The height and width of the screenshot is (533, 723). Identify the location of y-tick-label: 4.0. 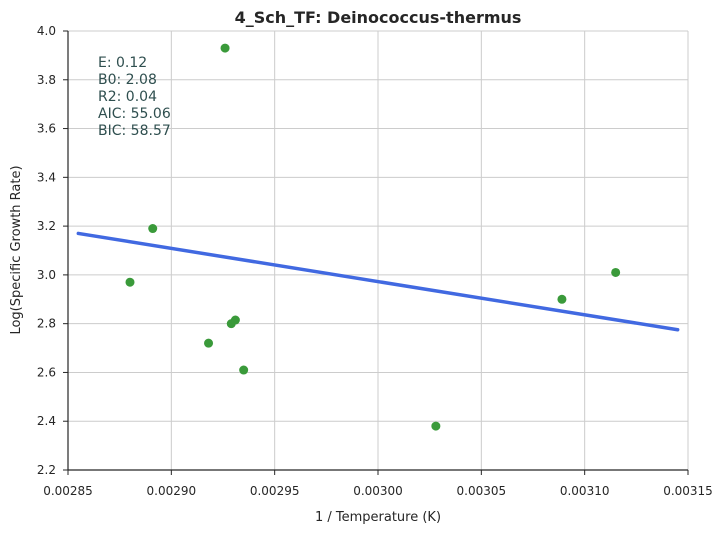
(46, 31).